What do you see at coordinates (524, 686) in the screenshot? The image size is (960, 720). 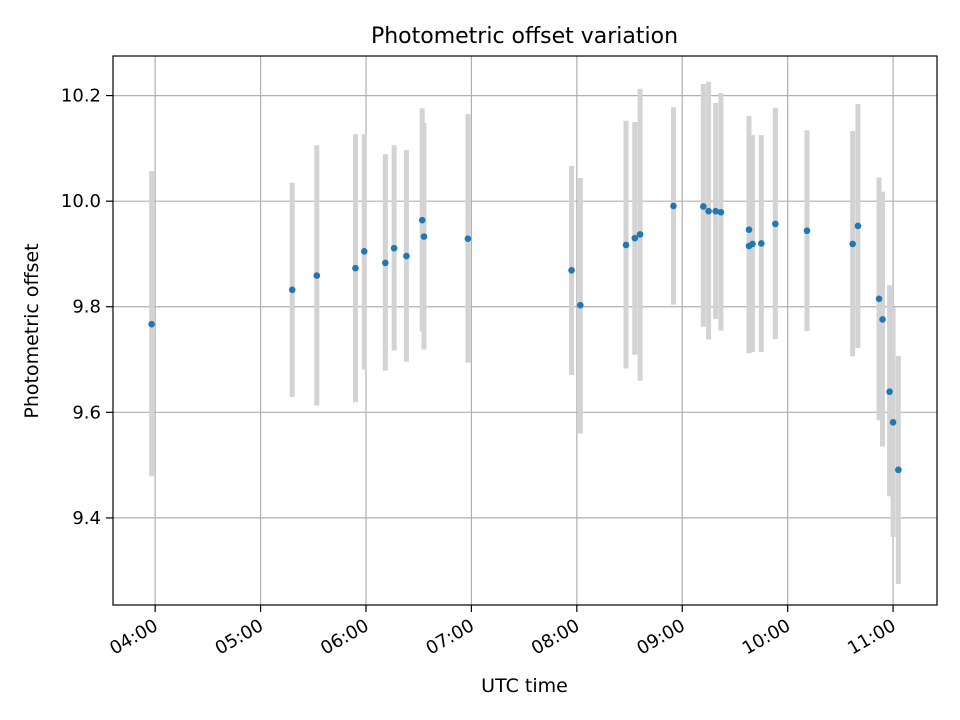 I see `x-axis-label: UTC time` at bounding box center [524, 686].